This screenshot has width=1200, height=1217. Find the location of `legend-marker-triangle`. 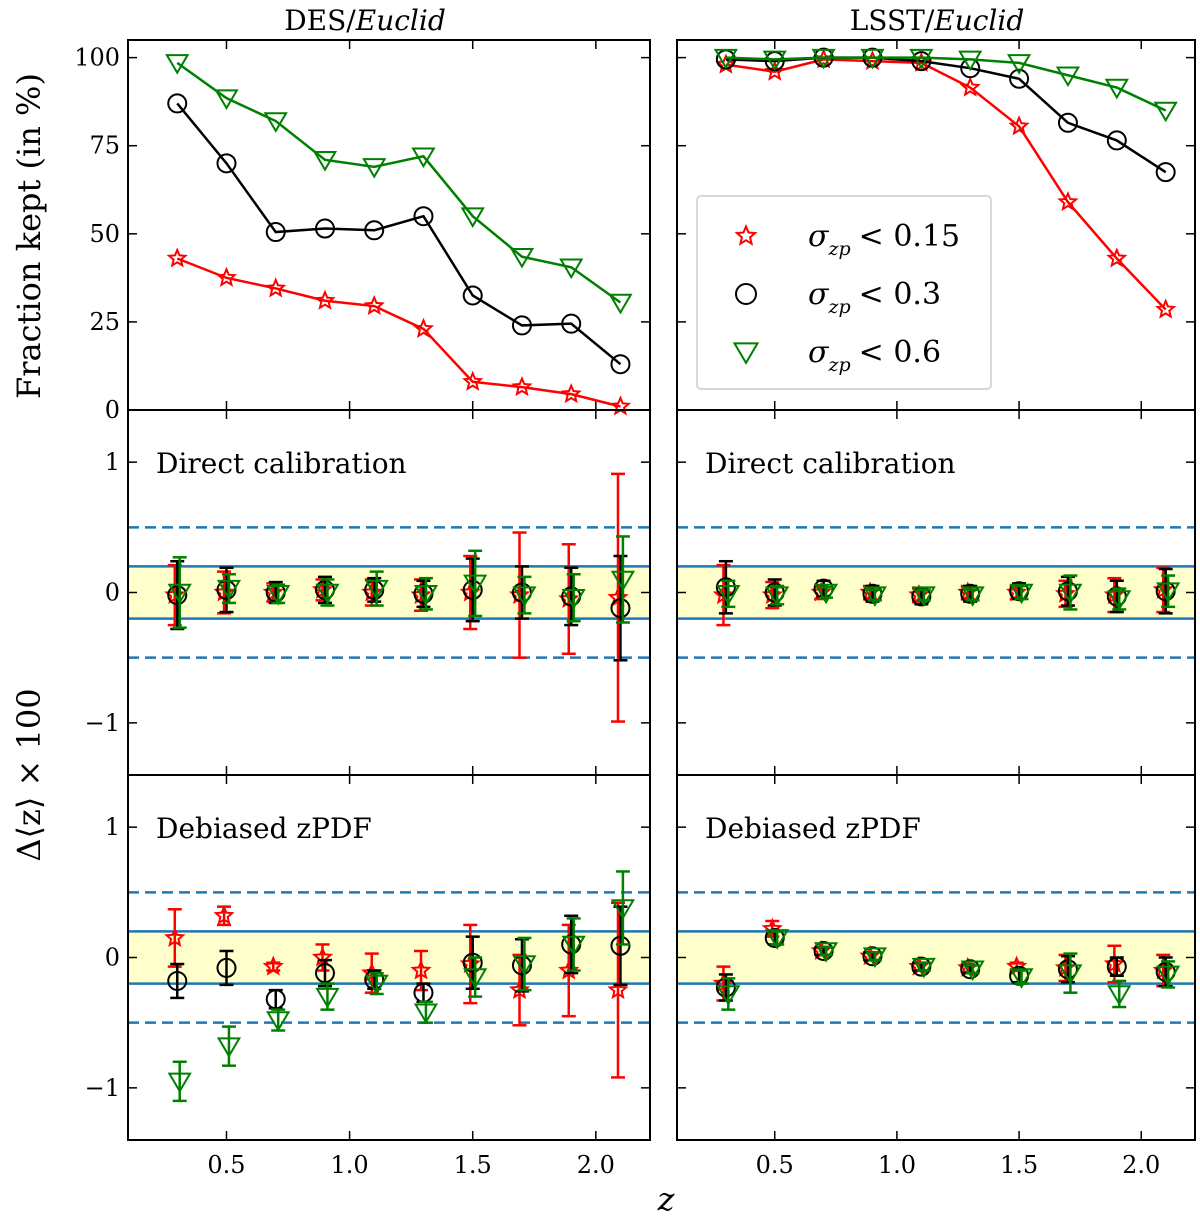

legend-marker-triangle is located at coordinates (746, 353).